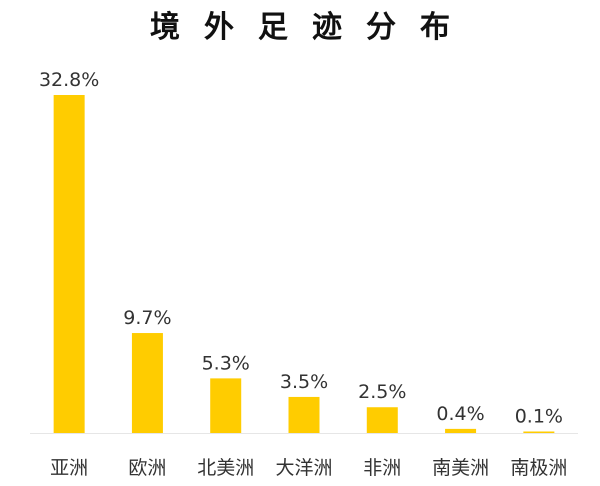 The height and width of the screenshot is (486, 600). Describe the element at coordinates (312, 27) in the screenshot. I see `chart-title: 境外足迹分布` at that location.